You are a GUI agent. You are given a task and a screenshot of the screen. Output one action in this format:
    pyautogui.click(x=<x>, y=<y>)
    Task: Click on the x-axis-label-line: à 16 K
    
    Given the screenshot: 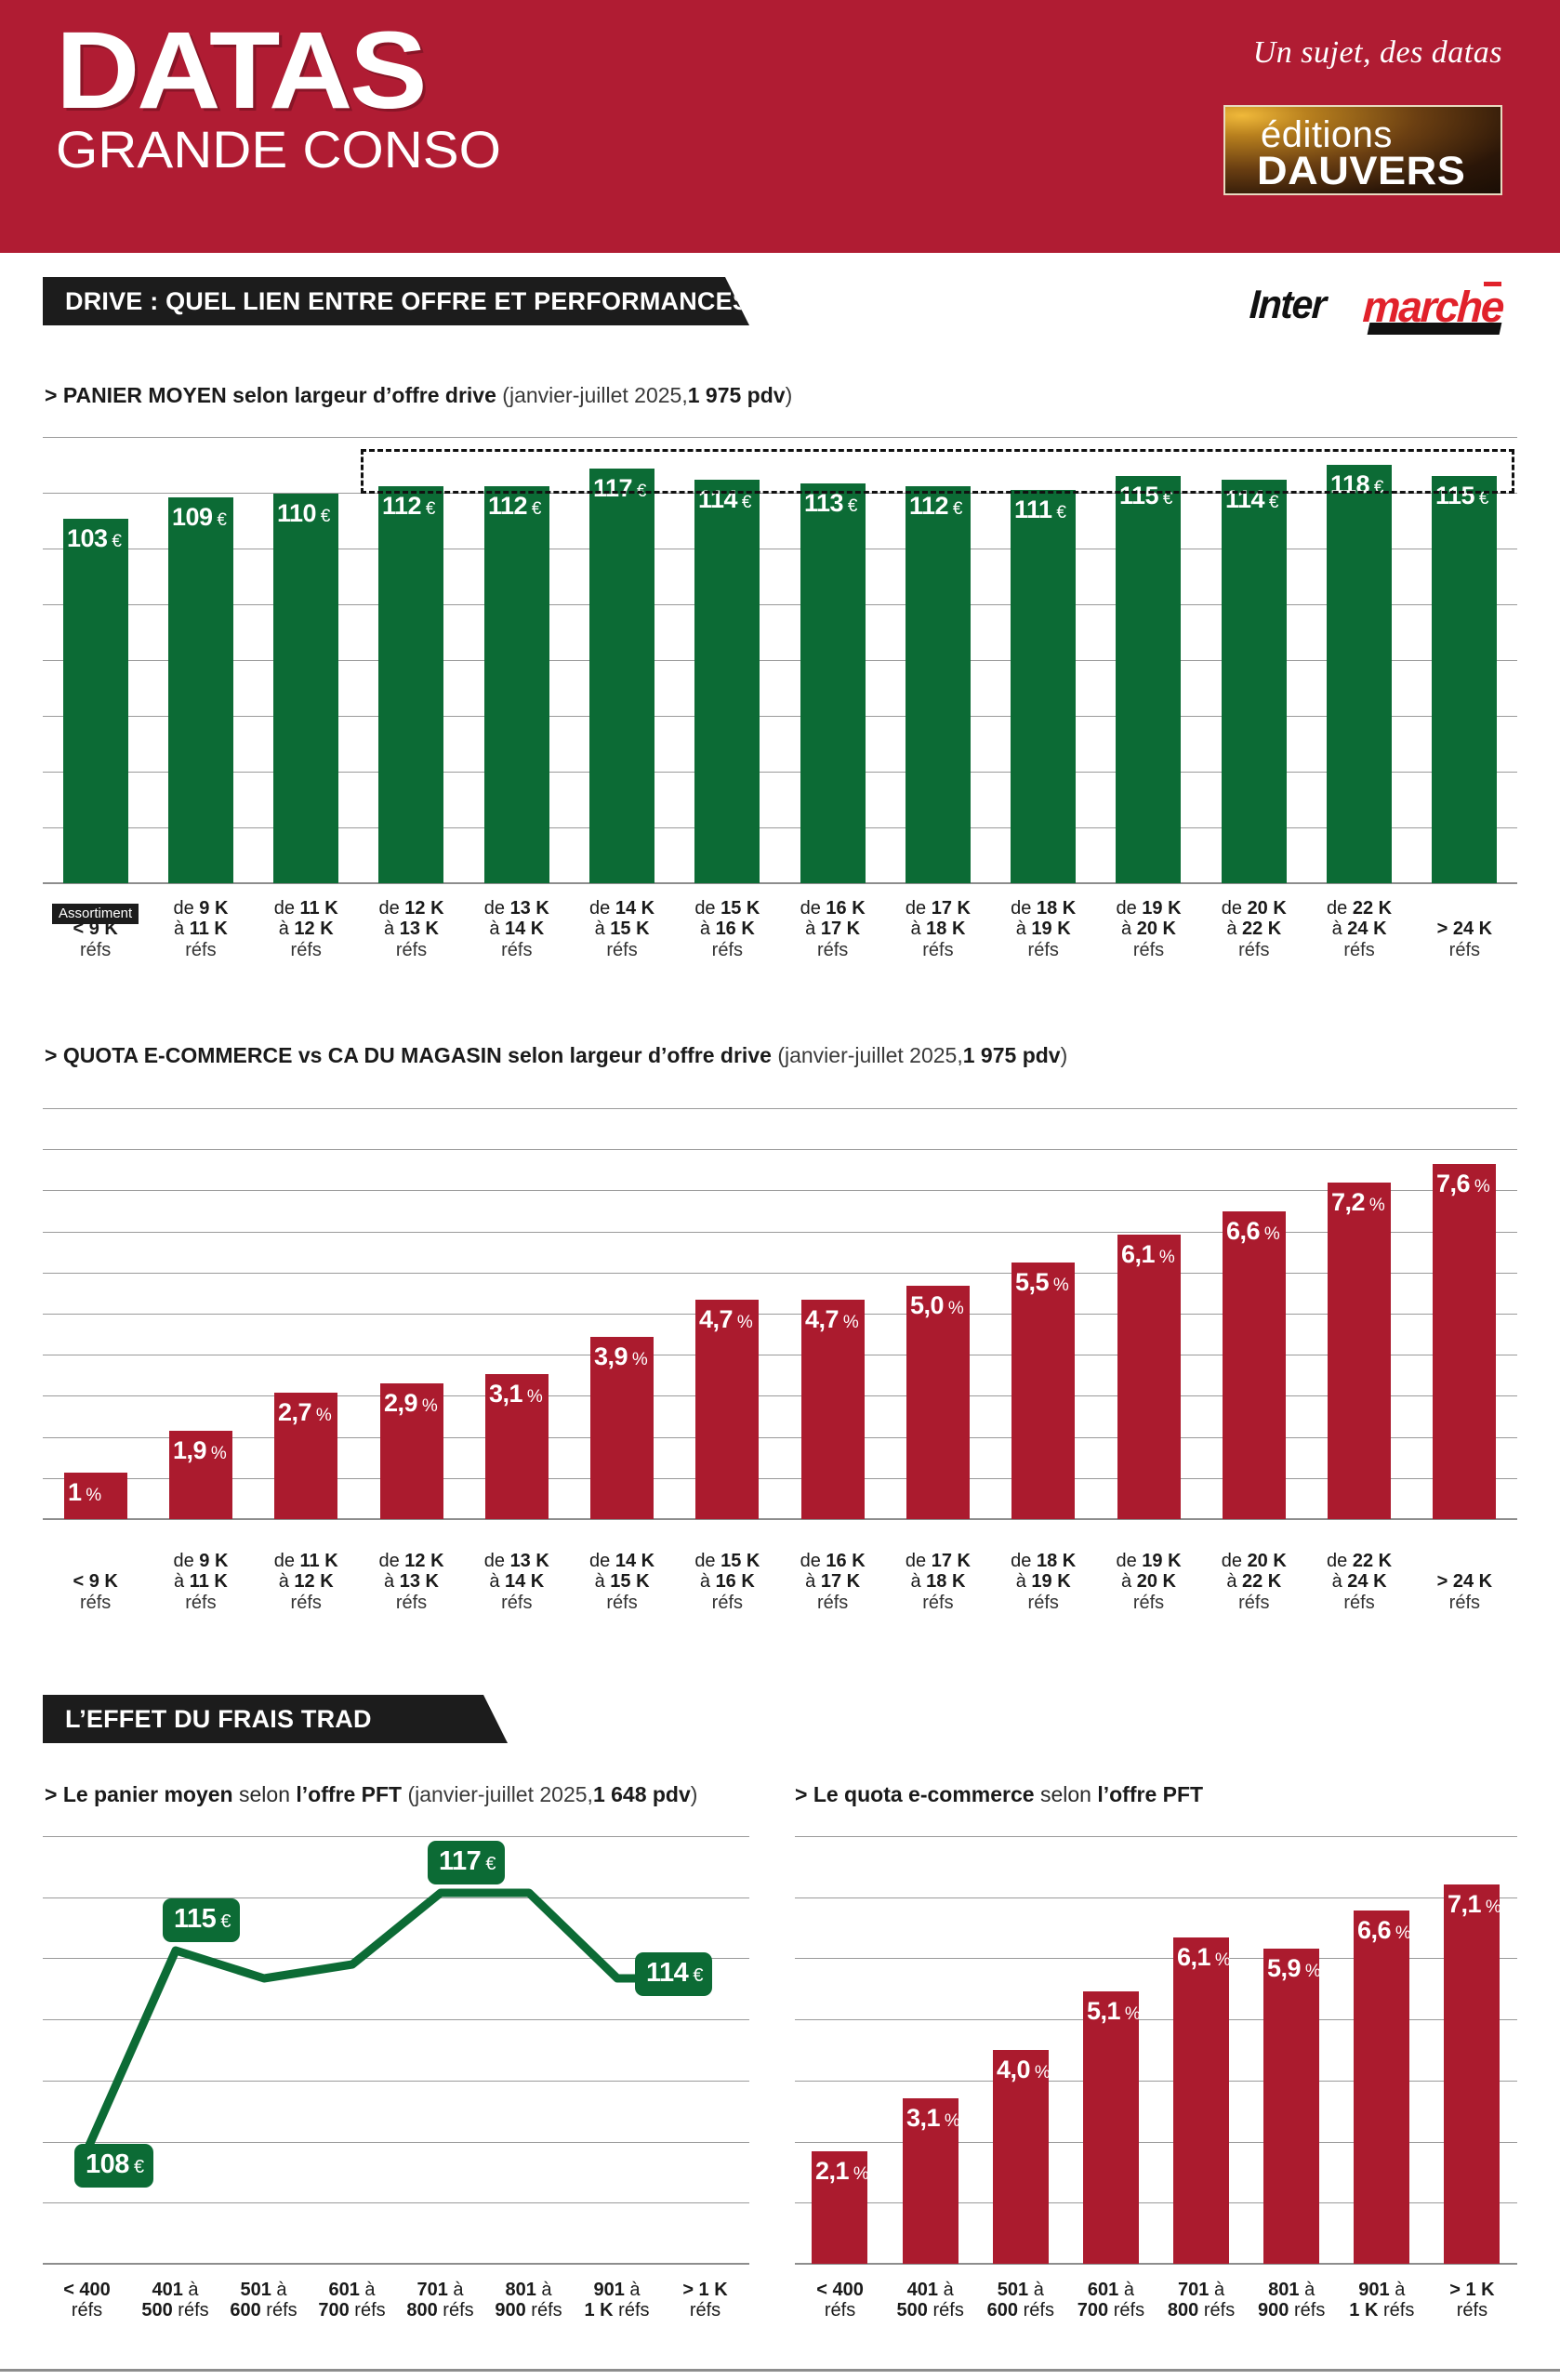 What is the action you would take?
    pyautogui.click(x=727, y=1582)
    